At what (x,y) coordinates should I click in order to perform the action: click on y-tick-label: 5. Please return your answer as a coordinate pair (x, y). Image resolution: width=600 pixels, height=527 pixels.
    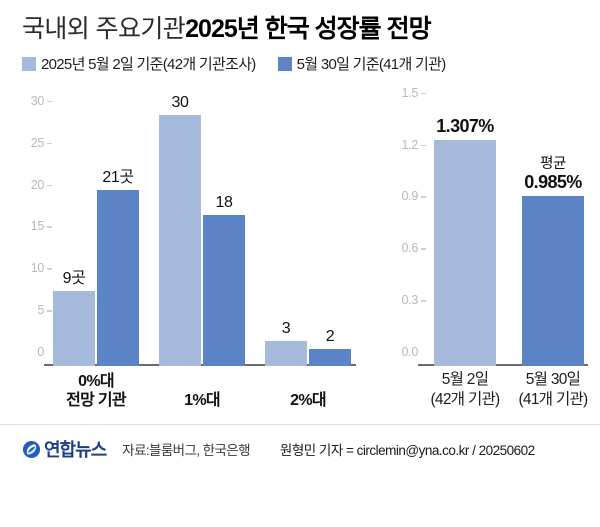
    Looking at the image, I should click on (30, 310).